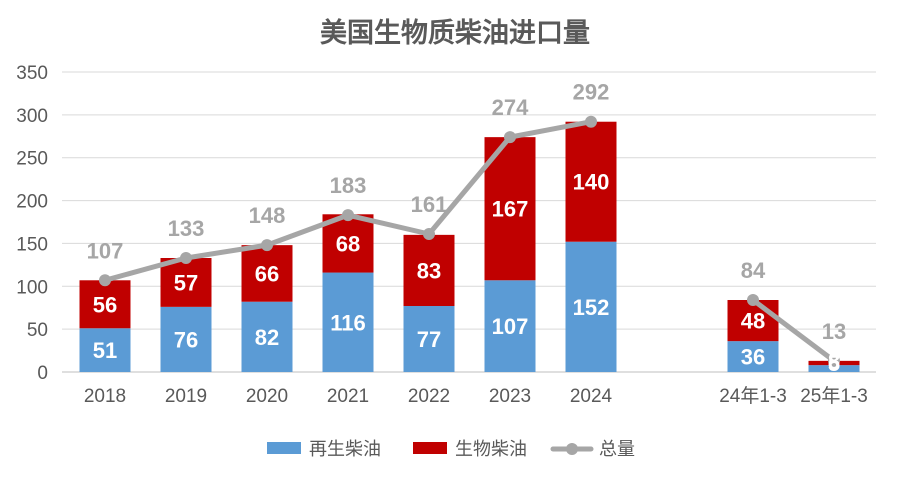 Image resolution: width=900 pixels, height=479 pixels. Describe the element at coordinates (834, 331) in the screenshot. I see `total-value-label: 13` at that location.